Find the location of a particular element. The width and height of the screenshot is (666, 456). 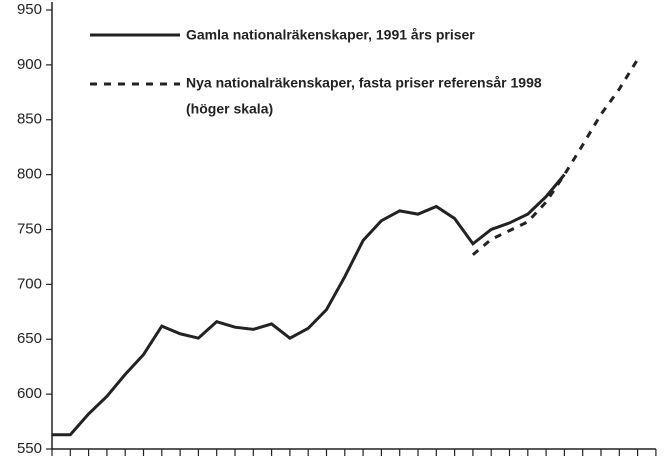

legend-note: (höger skala) is located at coordinates (229, 109).